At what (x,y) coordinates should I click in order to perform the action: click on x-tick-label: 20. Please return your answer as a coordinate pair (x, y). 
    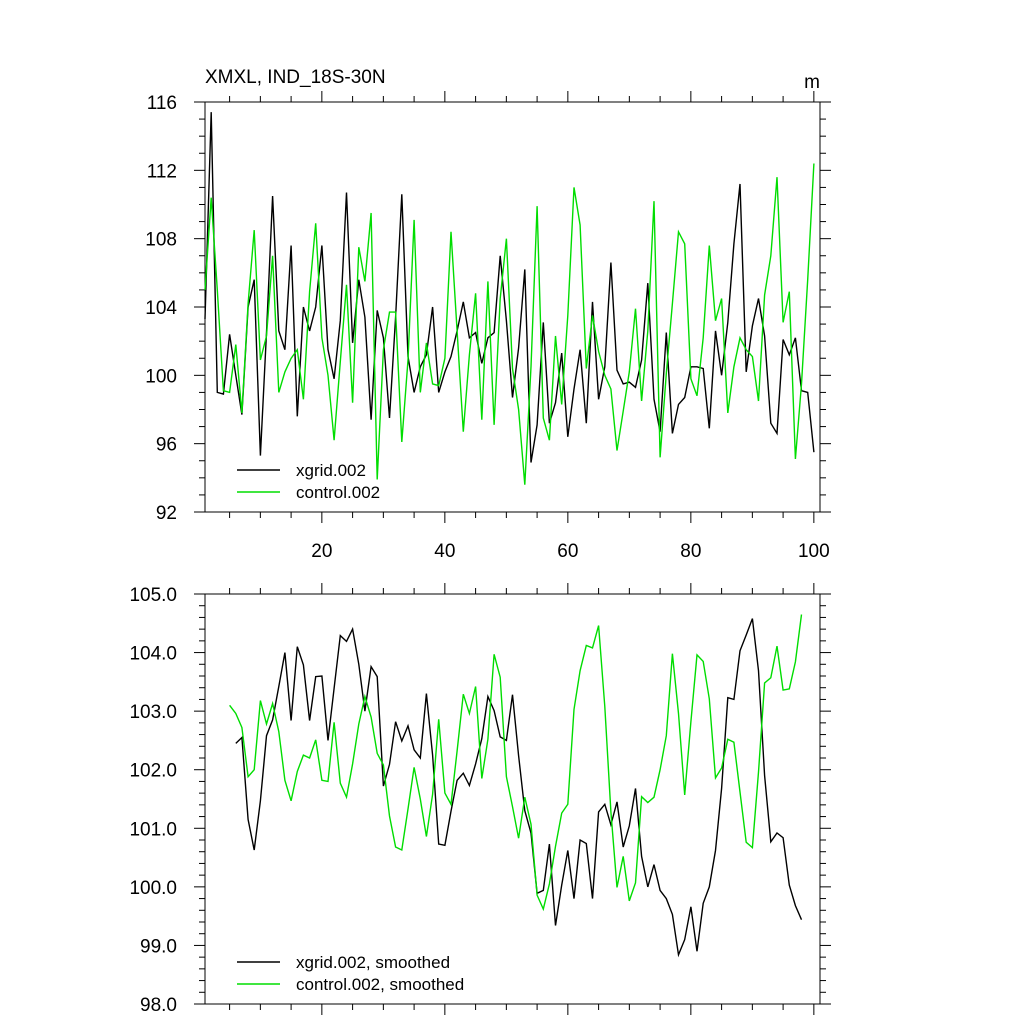
    Looking at the image, I should click on (321, 551).